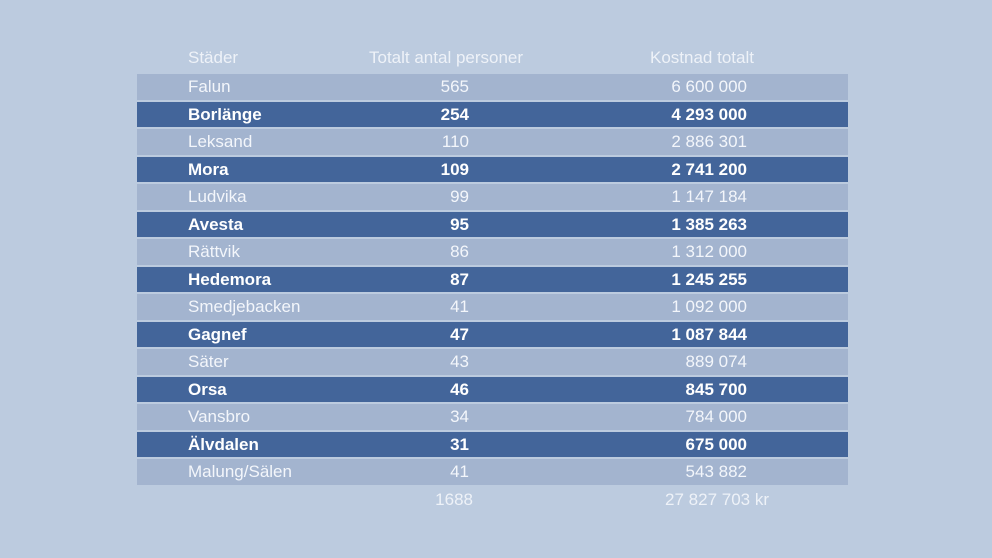 The image size is (992, 558). Describe the element at coordinates (459, 224) in the screenshot. I see `persons-cell: 95` at that location.